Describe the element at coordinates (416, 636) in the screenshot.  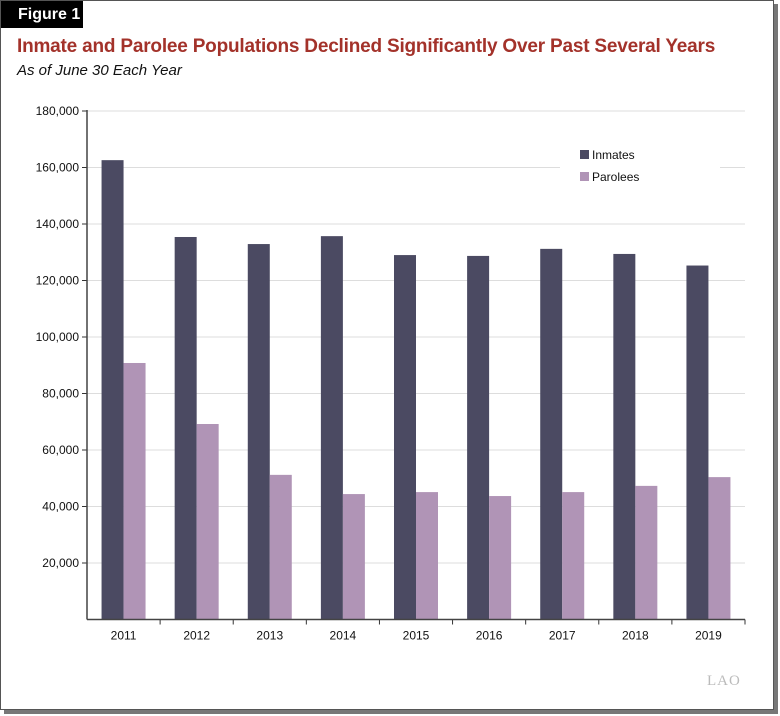
I see `x-tick-label: 2015` at that location.